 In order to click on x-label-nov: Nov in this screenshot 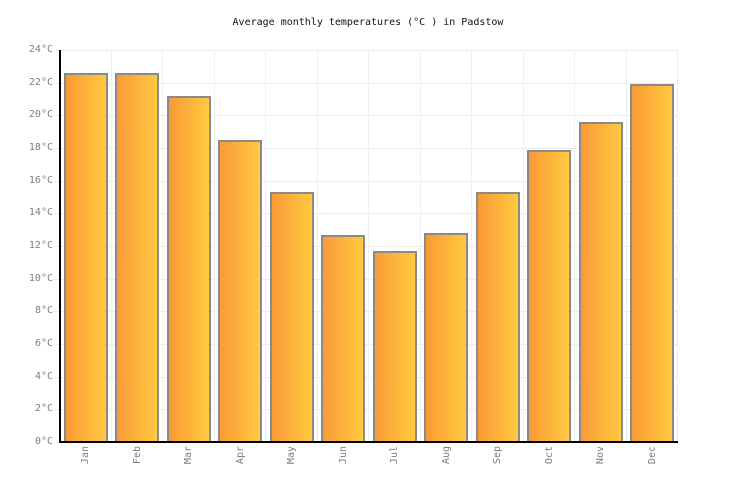, I will do `click(601, 455)`.